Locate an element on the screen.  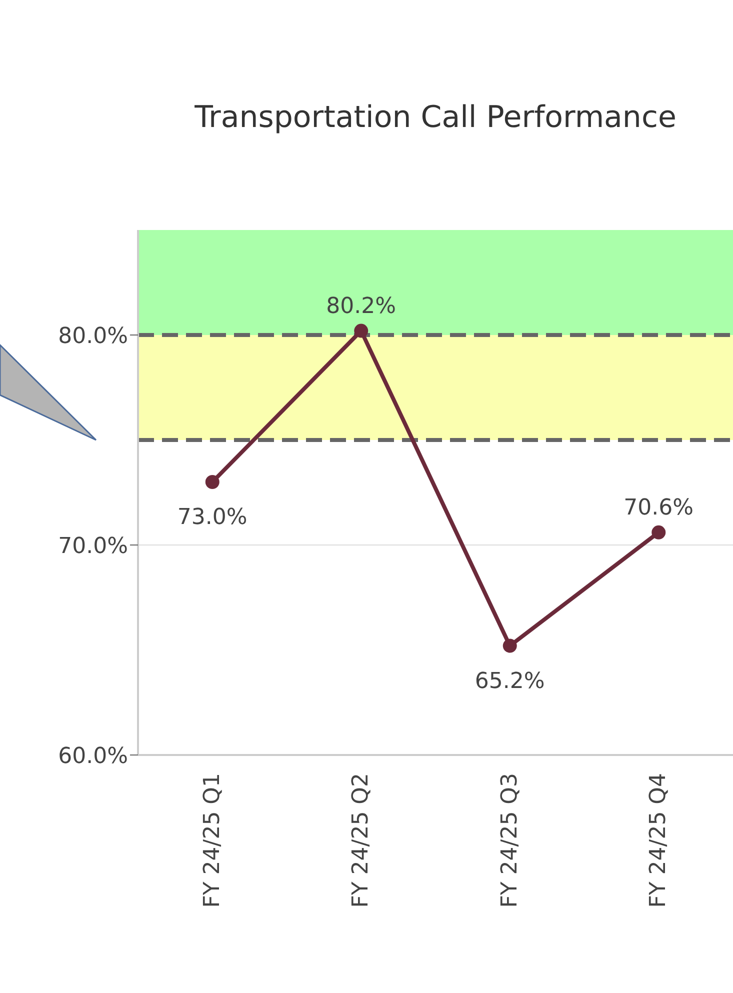
x-tick-label: FY 24/25 Q3 is located at coordinates (509, 840).